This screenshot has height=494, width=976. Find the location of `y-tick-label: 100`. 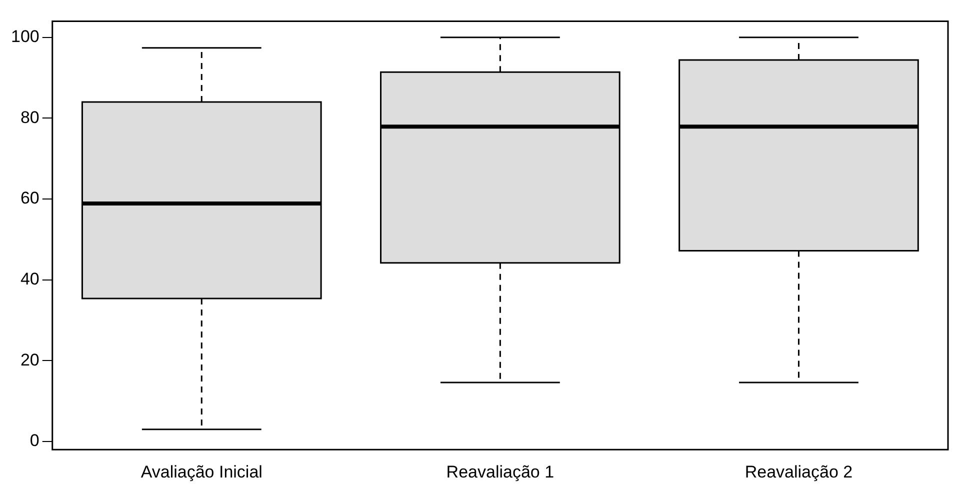

y-tick-label: 100 is located at coordinates (25, 36).